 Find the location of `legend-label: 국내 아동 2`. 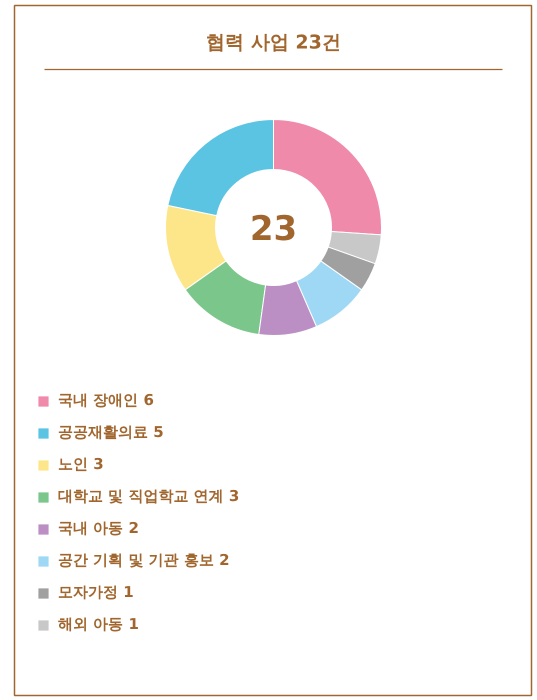

legend-label: 국내 아동 2 is located at coordinates (98, 528).